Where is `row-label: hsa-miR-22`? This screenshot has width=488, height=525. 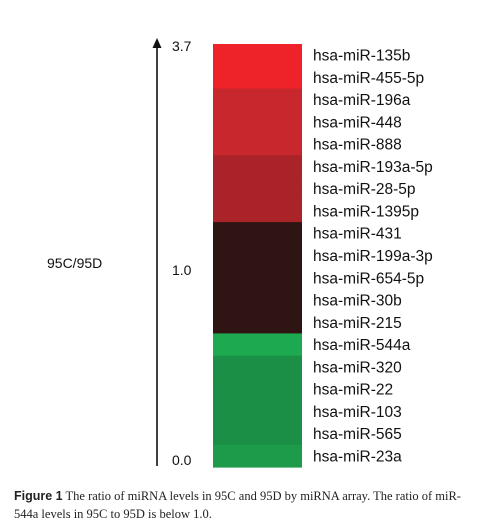 row-label: hsa-miR-22 is located at coordinates (353, 390).